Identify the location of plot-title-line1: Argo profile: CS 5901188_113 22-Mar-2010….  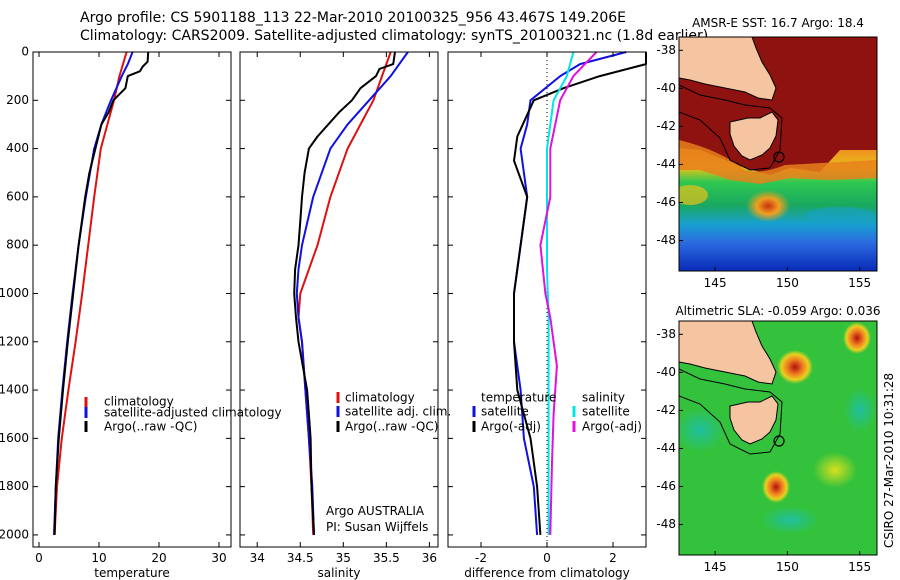
(353, 18).